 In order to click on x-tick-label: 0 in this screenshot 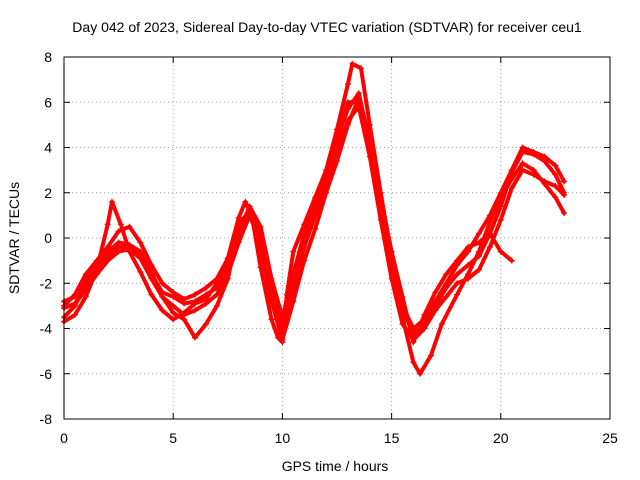, I will do `click(64, 438)`.